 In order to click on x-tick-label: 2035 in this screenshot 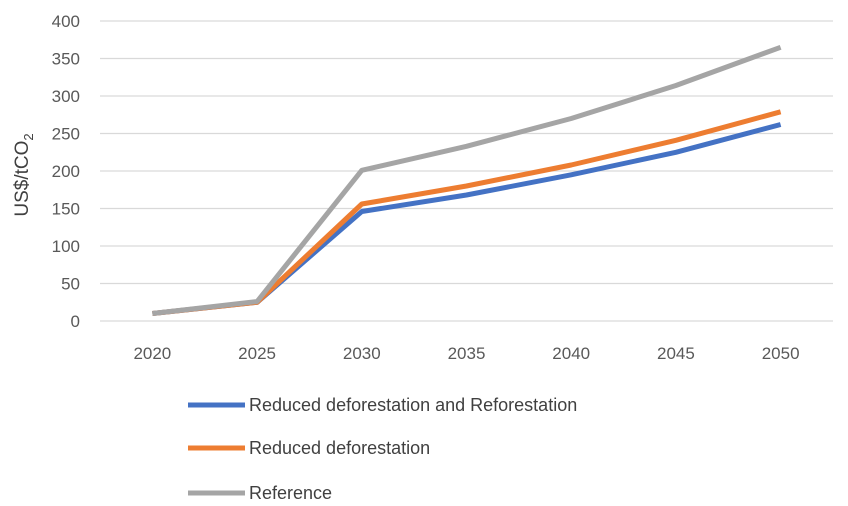, I will do `click(467, 353)`.